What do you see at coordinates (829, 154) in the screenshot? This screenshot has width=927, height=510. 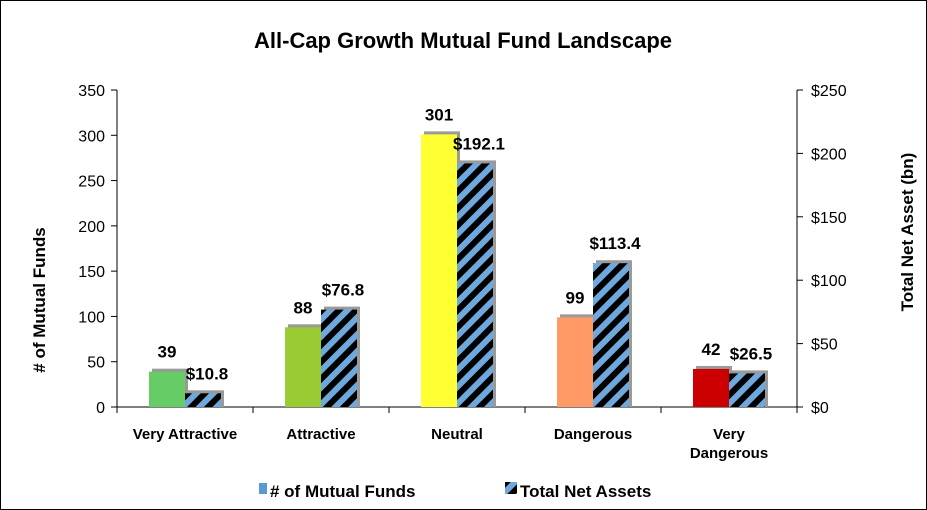 I see `y2-tick-label: $200` at bounding box center [829, 154].